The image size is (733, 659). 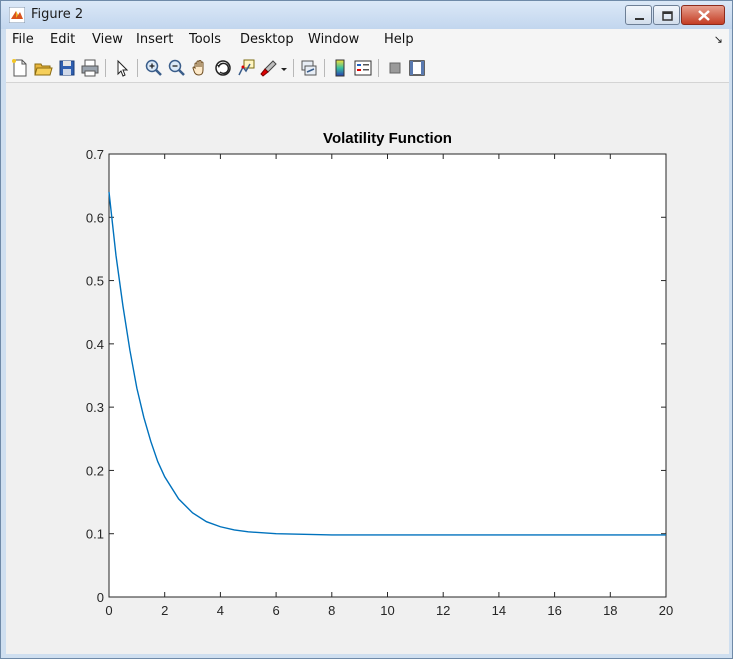 What do you see at coordinates (95, 534) in the screenshot?
I see `y-tick-label: 0.1` at bounding box center [95, 534].